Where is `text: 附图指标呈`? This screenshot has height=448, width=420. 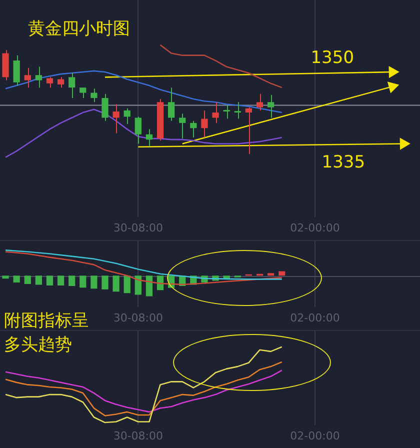 text: 附图指标呈 is located at coordinates (46, 321).